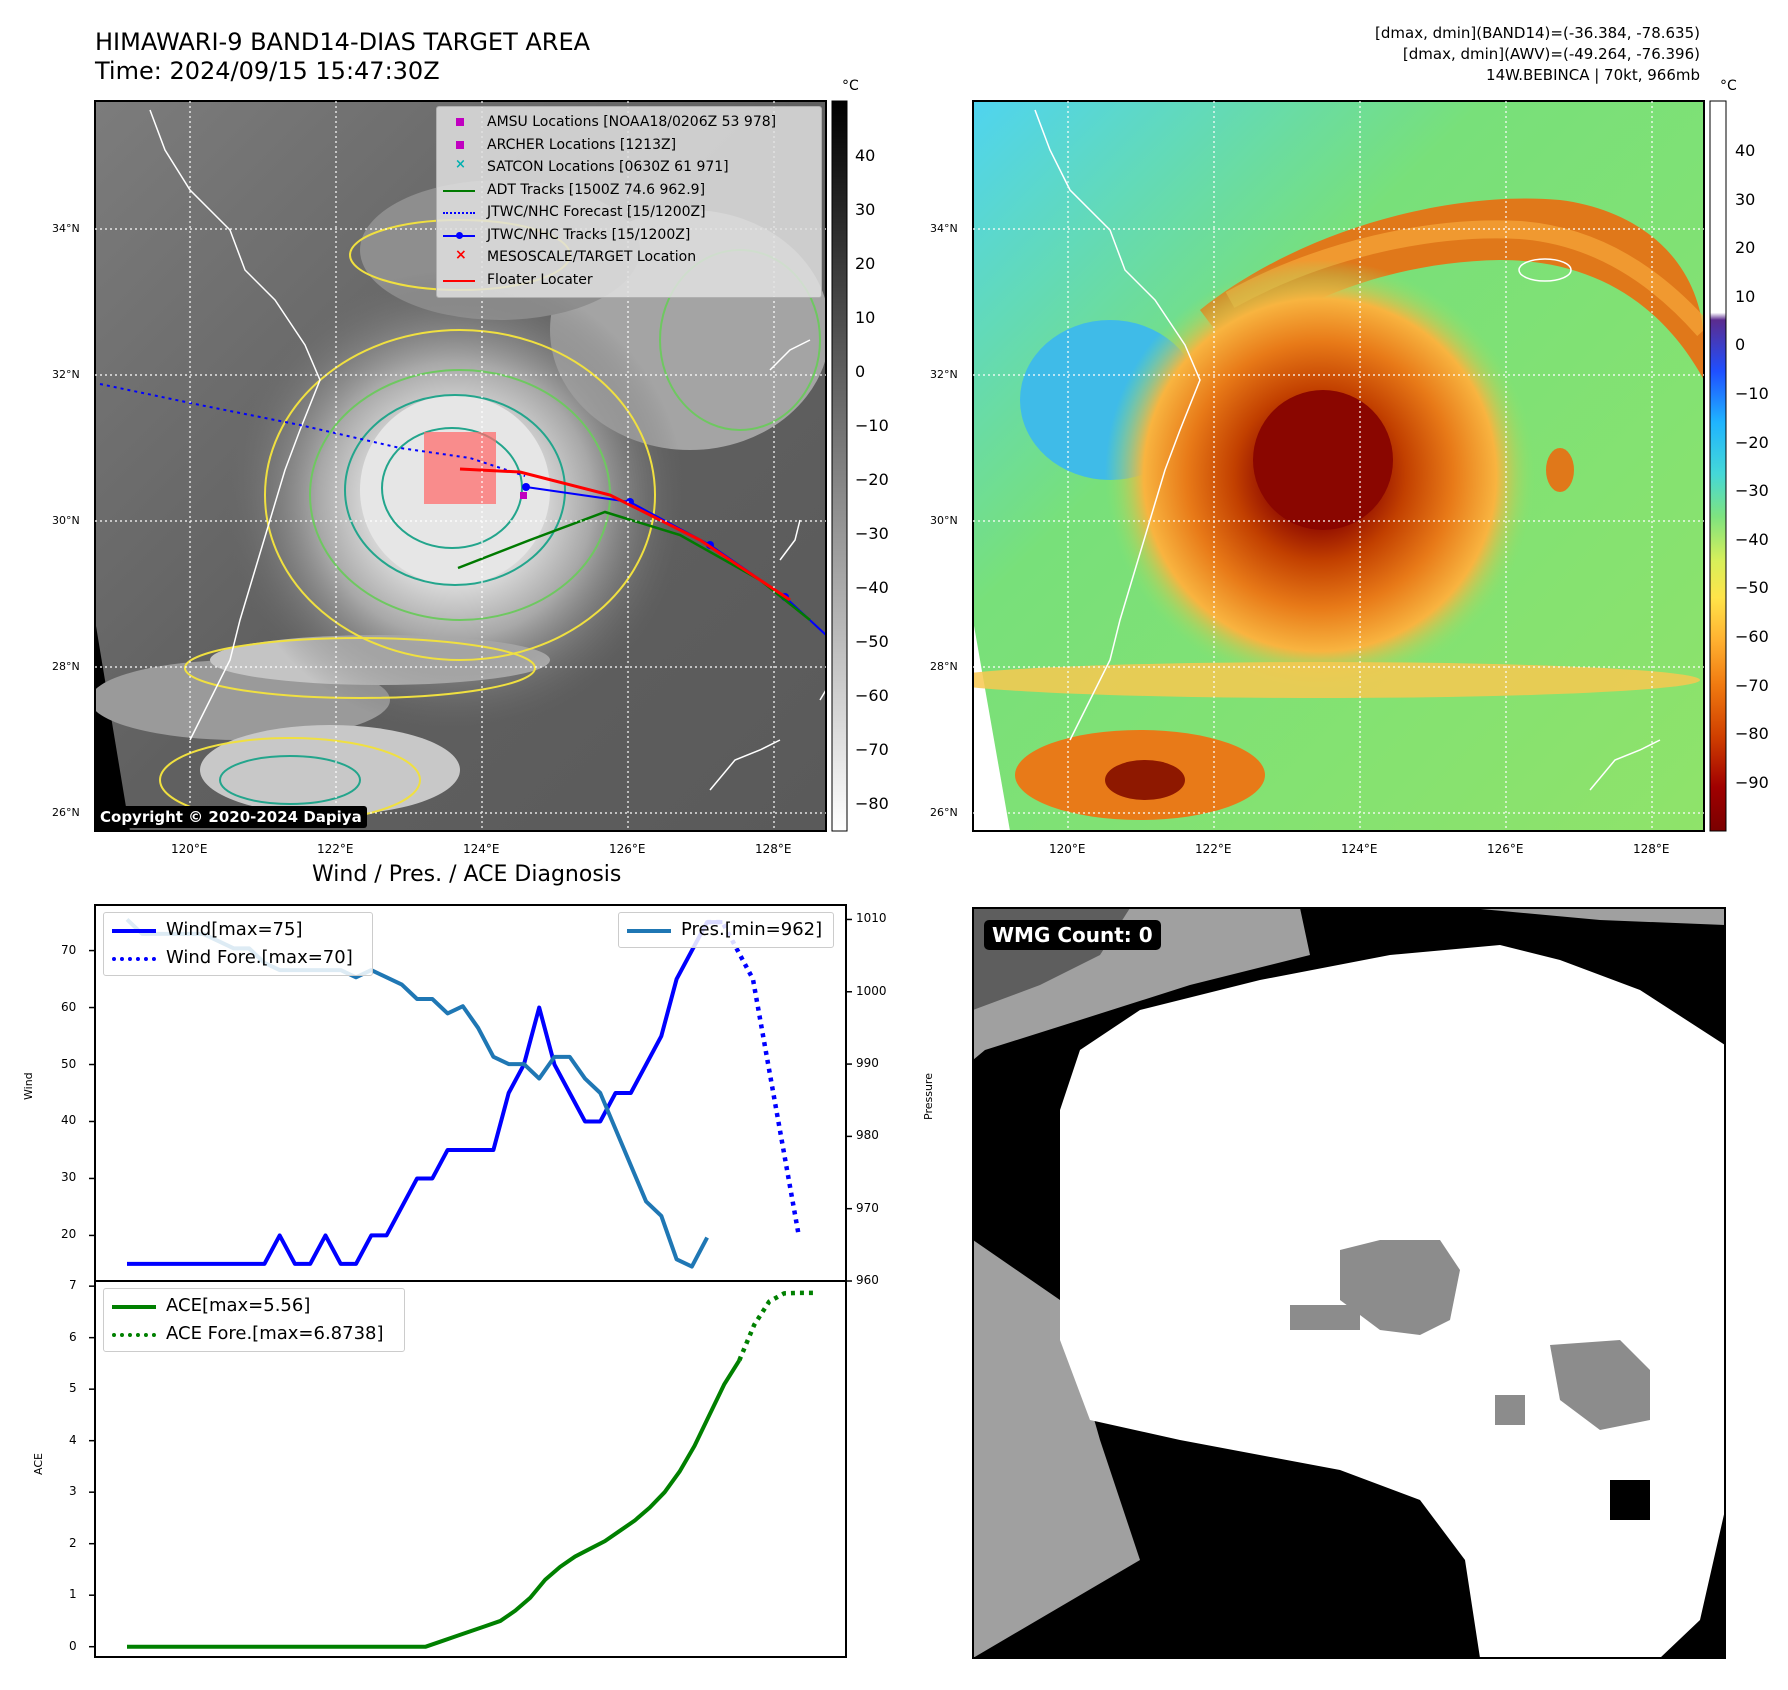 The height and width of the screenshot is (1690, 1788). Describe the element at coordinates (632, 122) in the screenshot. I see `legend-label: AMSU Locations [NOAA18/0206Z 53 978]` at that location.